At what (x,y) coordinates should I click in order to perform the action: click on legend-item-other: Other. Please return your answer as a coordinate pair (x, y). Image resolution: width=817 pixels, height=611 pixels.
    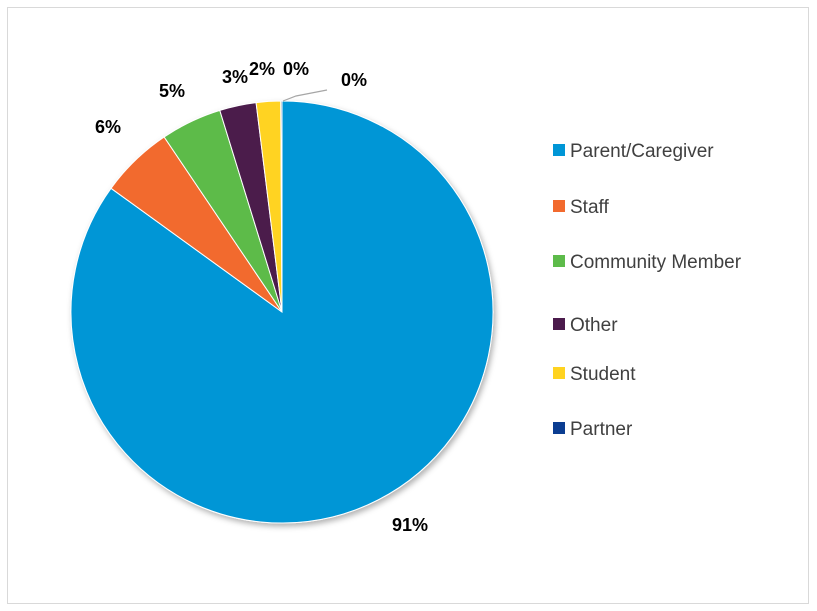
    Looking at the image, I should click on (651, 326).